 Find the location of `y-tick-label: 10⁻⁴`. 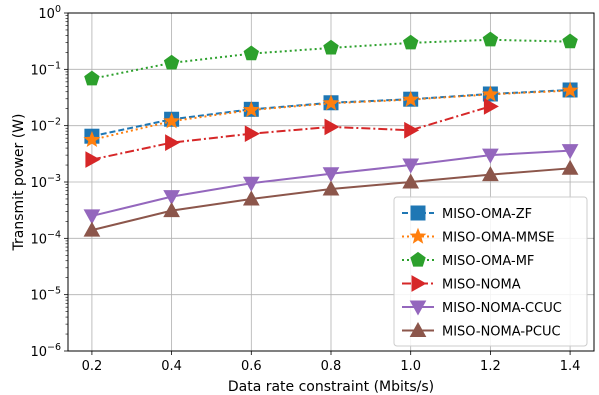

y-tick-label: 10⁻⁴ is located at coordinates (45, 238).